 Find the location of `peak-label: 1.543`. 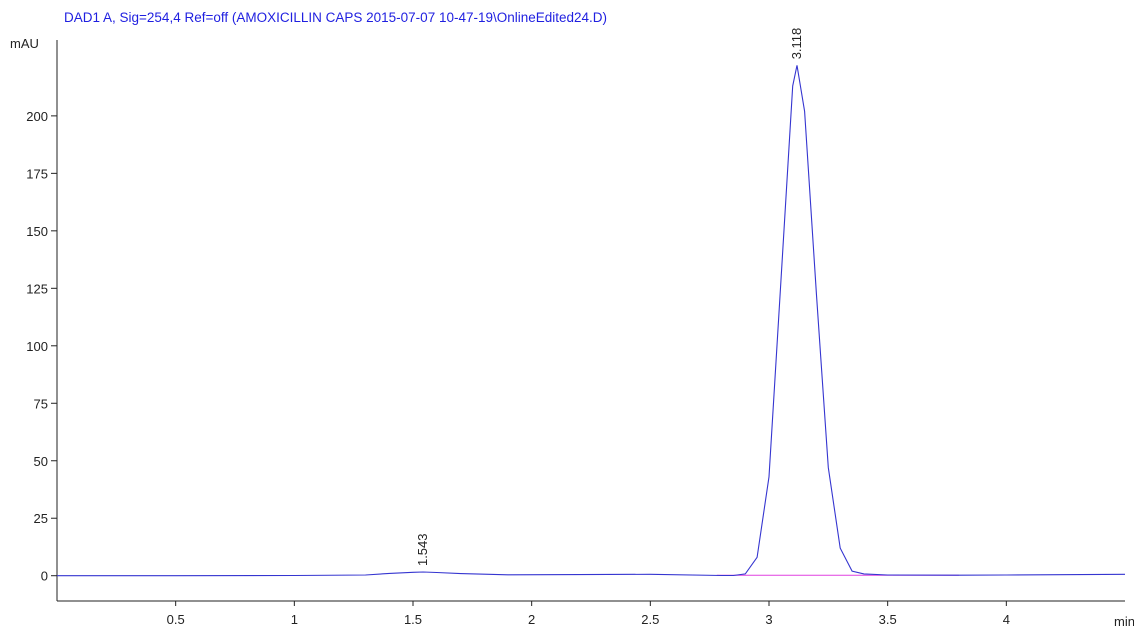

peak-label: 1.543 is located at coordinates (422, 549).